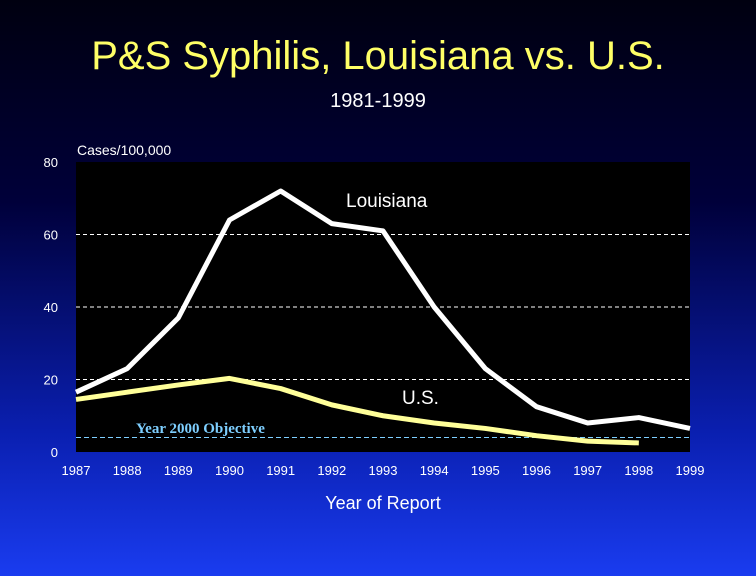 The height and width of the screenshot is (576, 756). I want to click on x-tick-label: 1991, so click(280, 470).